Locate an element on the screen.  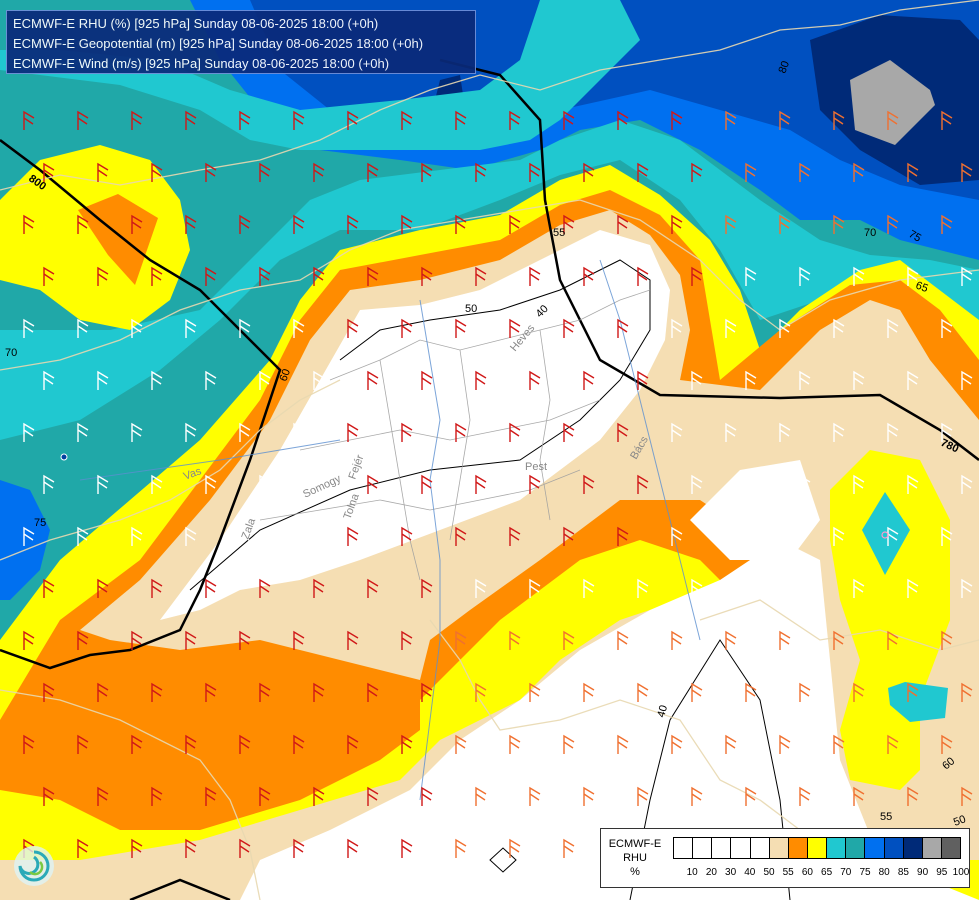
legend-tick-label: 90 is located at coordinates (923, 872).